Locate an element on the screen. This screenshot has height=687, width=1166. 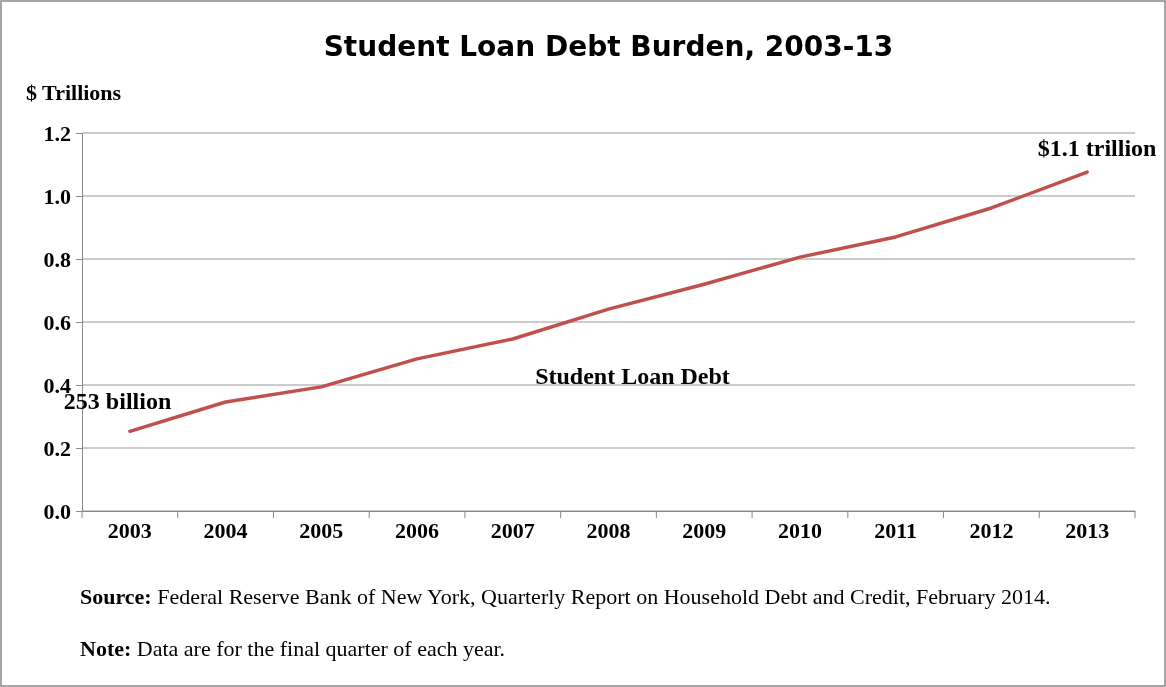
x-tick-label: 2011 is located at coordinates (896, 531).